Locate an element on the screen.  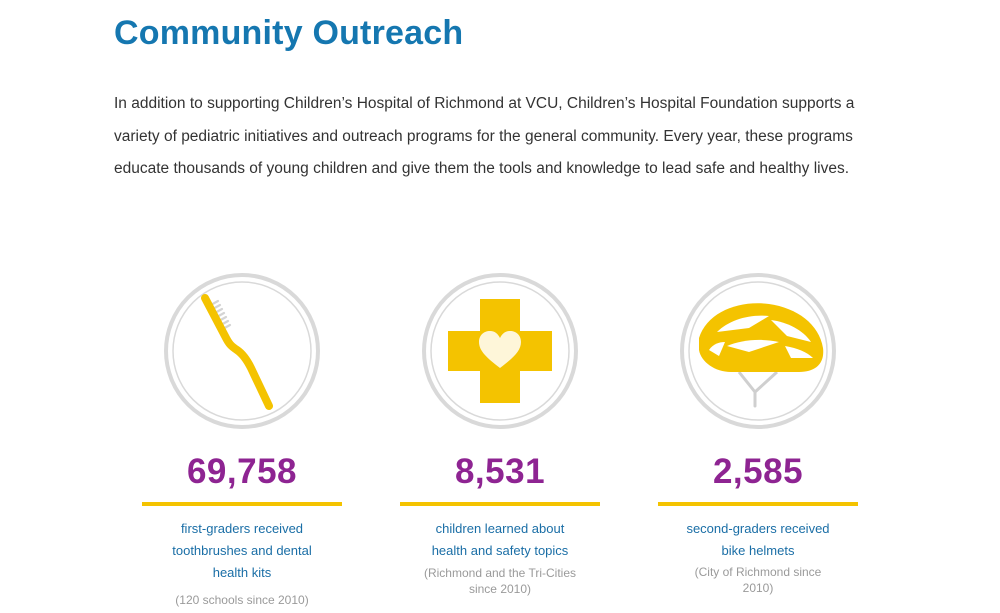
stat-number: 2,585 is located at coordinates (758, 471).